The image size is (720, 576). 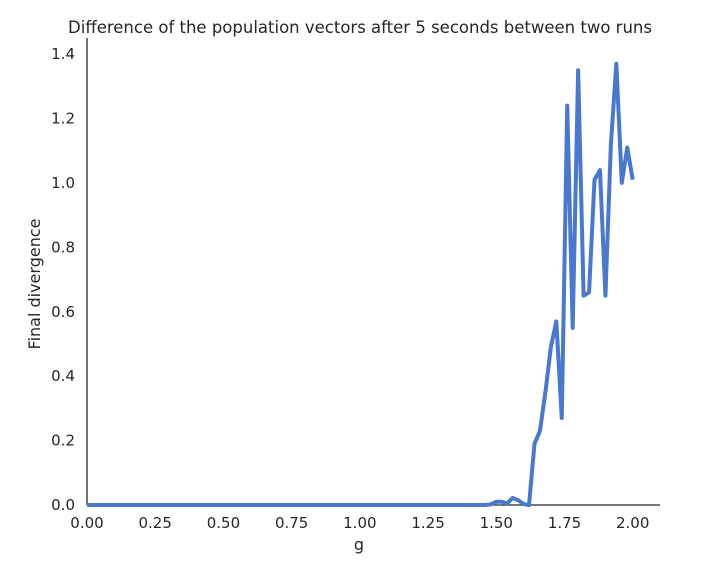 I want to click on x-tick-label: 0.00, so click(x=86, y=523).